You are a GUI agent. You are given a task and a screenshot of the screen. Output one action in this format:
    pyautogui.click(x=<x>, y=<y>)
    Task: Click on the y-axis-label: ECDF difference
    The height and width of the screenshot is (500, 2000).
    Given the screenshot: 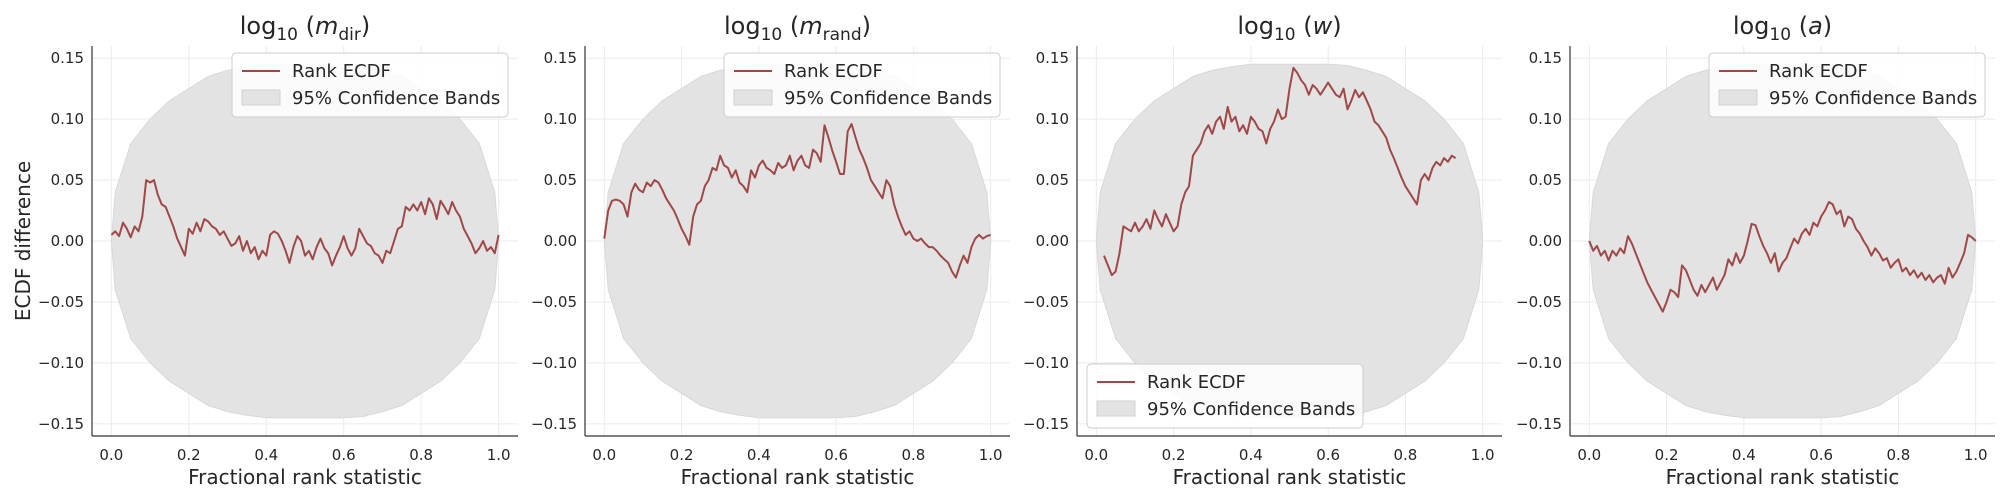 What is the action you would take?
    pyautogui.click(x=23, y=241)
    